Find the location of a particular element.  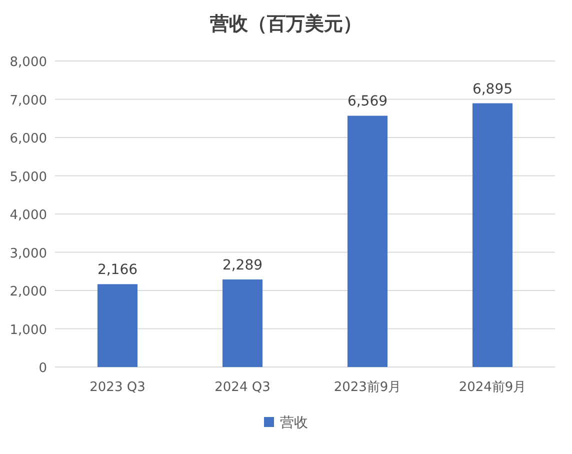

text: 6,569 is located at coordinates (367, 102).